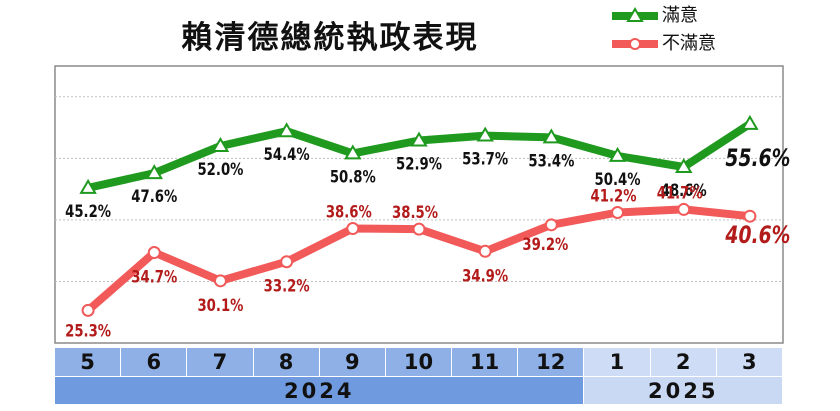  I want to click on month-axis: 5 6 7 8 9 10 11 12 1 2 3, so click(419, 362).